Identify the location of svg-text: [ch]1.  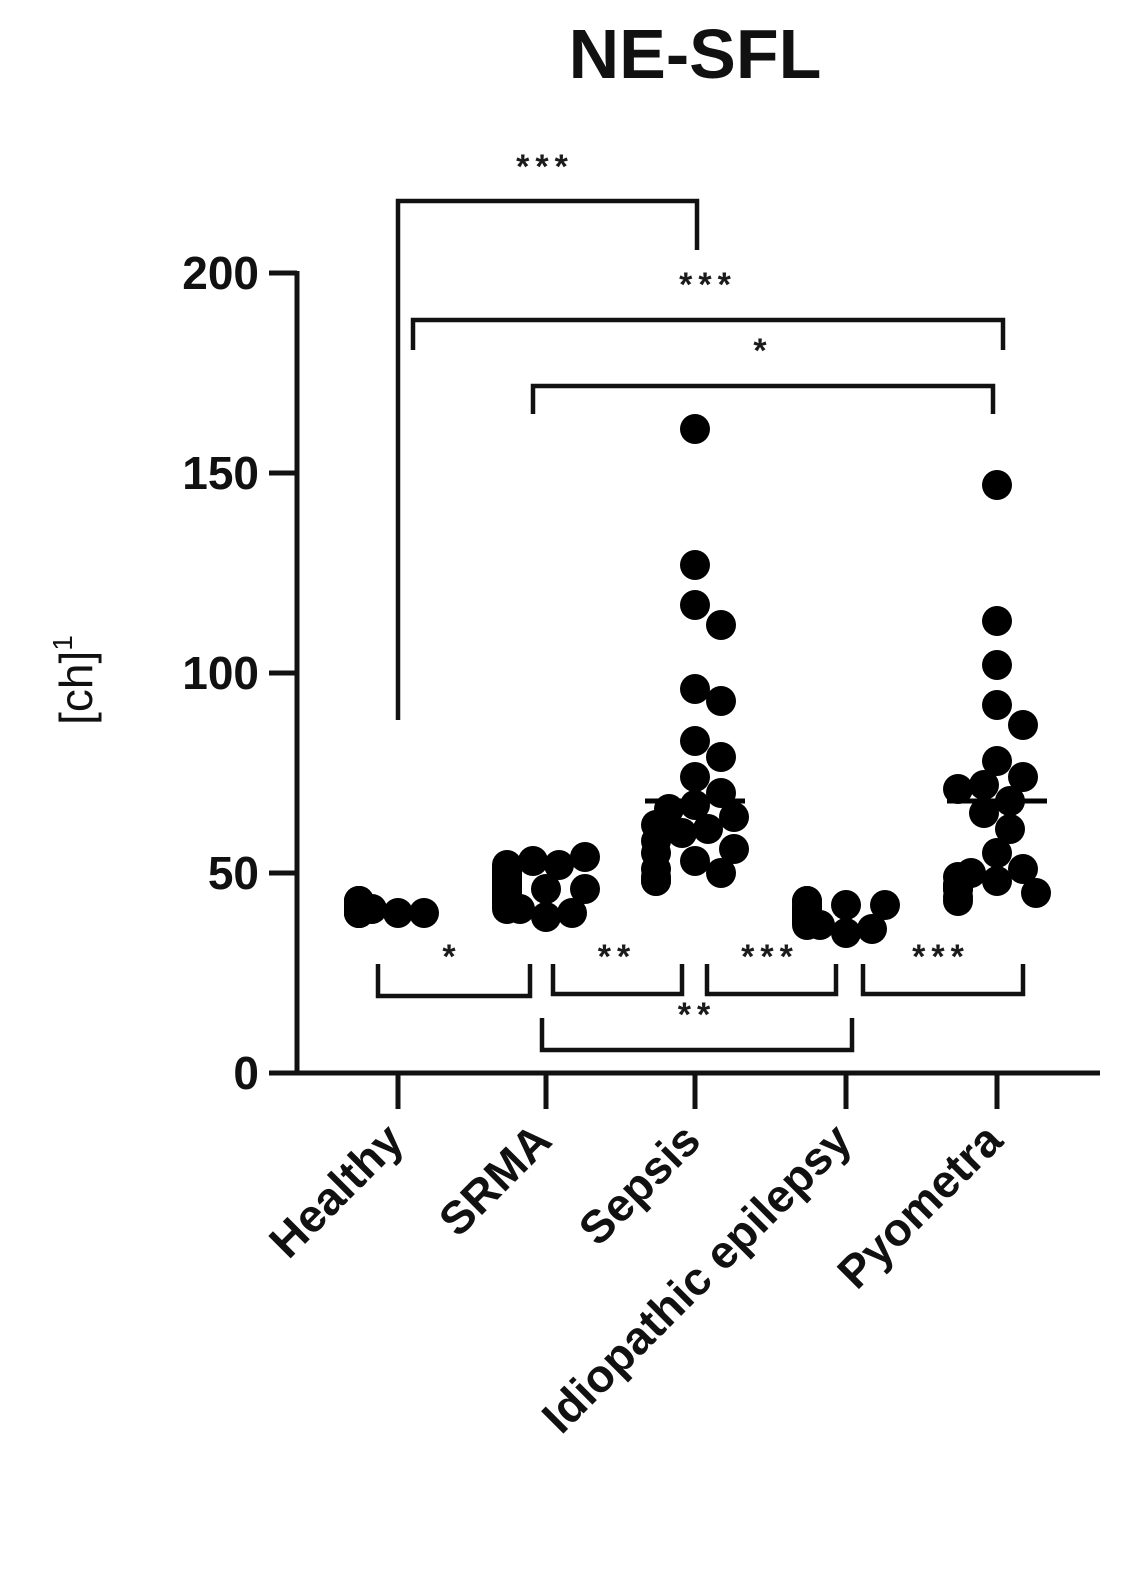
(74, 680).